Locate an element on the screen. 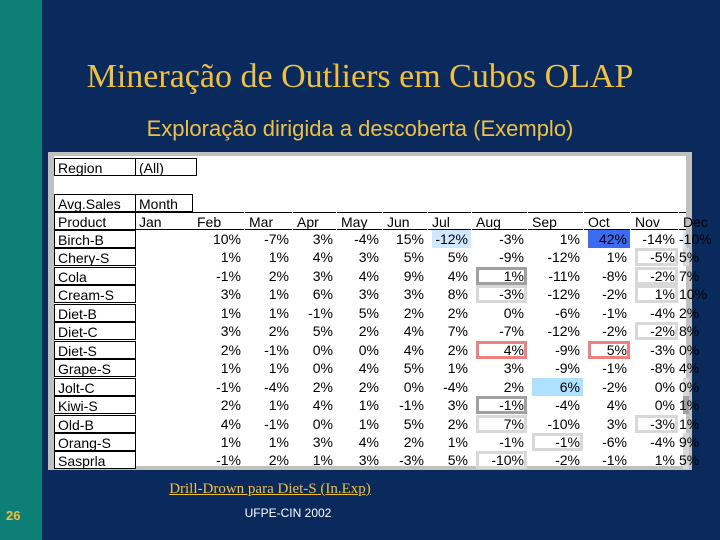 This screenshot has height=540, width=720. region-filter: (All) is located at coordinates (166, 167).